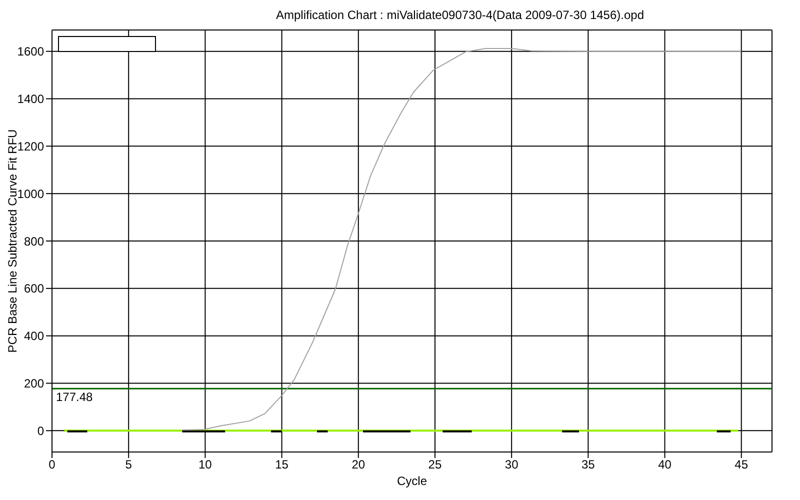  Describe the element at coordinates (412, 481) in the screenshot. I see `x-axis-title: Cycle` at that location.